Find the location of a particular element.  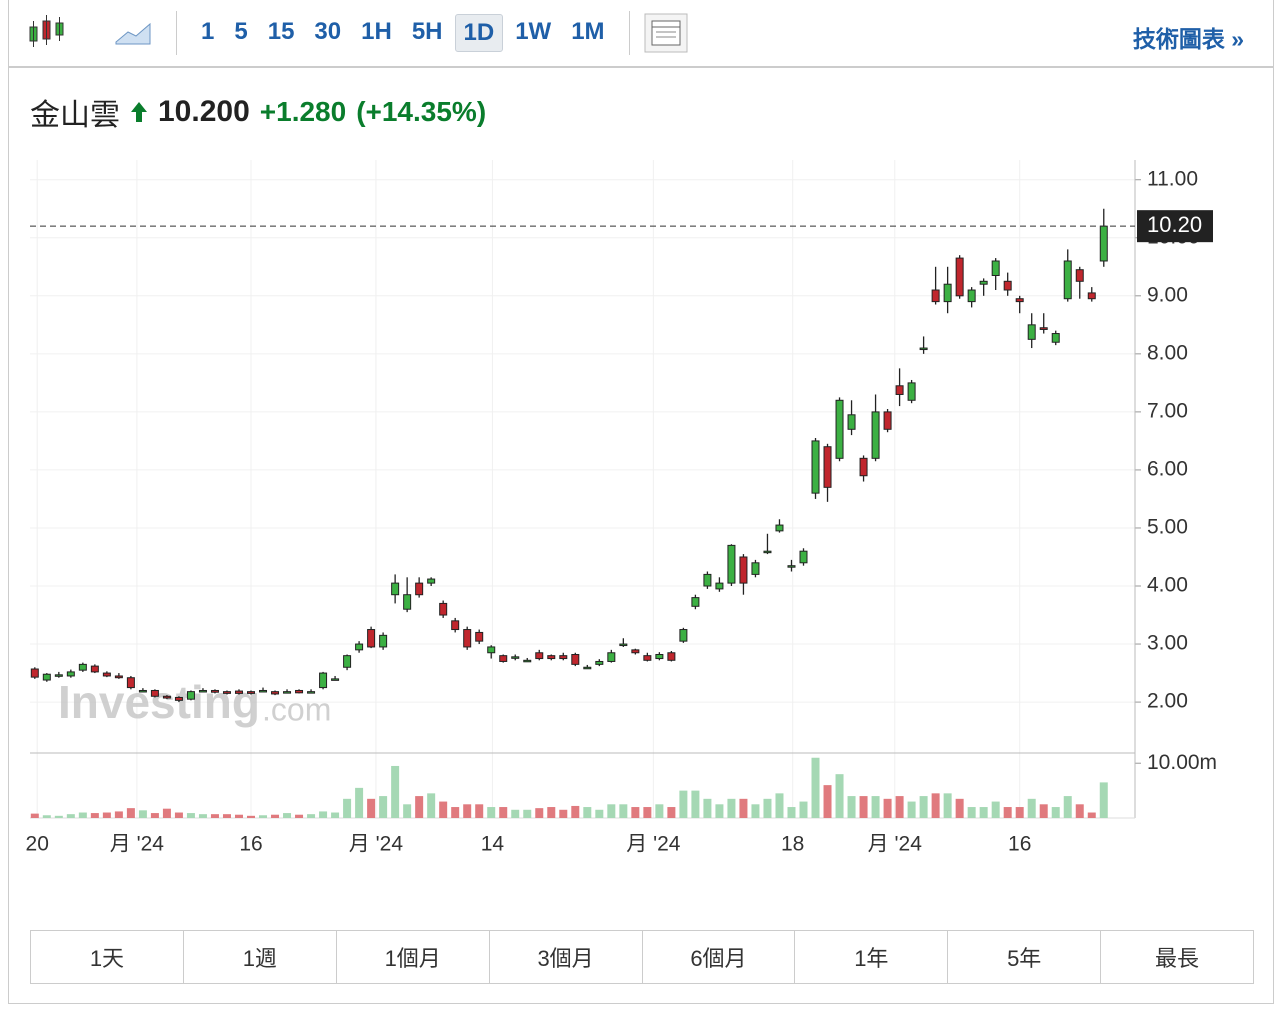

last-price-label: 10.20 is located at coordinates (1174, 224).